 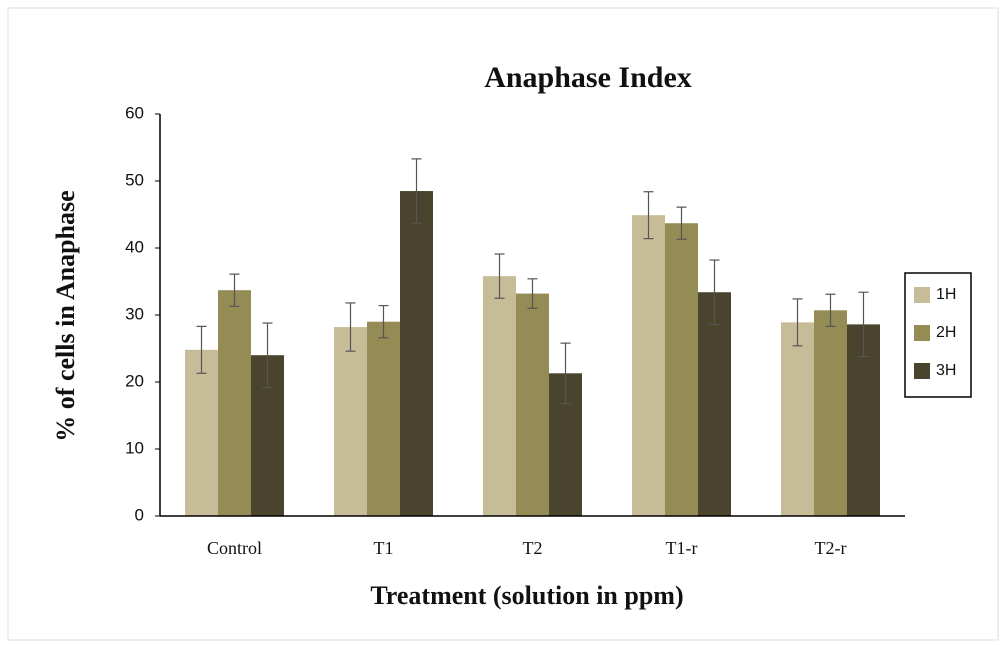 I want to click on legend-label: 3H, so click(x=946, y=370).